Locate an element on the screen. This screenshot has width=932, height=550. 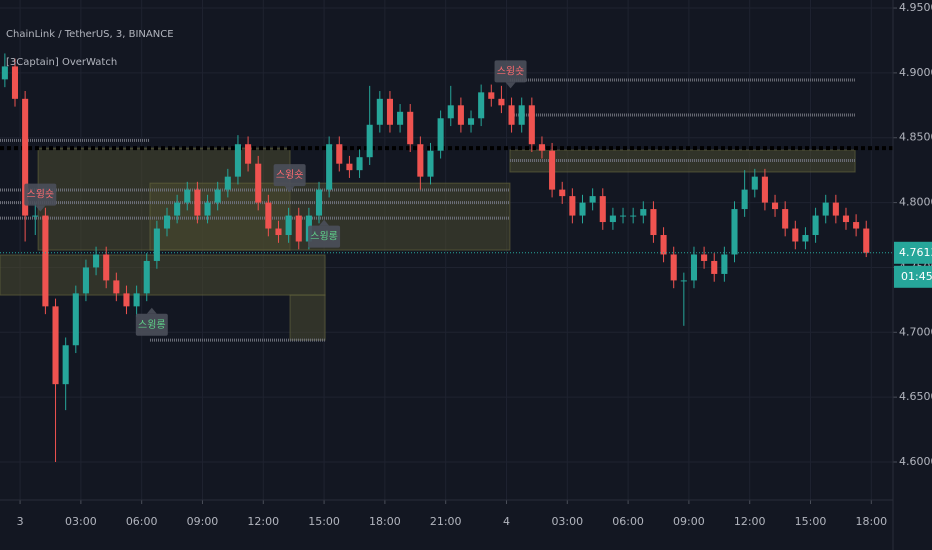
countdown-label: 01:45 is located at coordinates (916, 276).